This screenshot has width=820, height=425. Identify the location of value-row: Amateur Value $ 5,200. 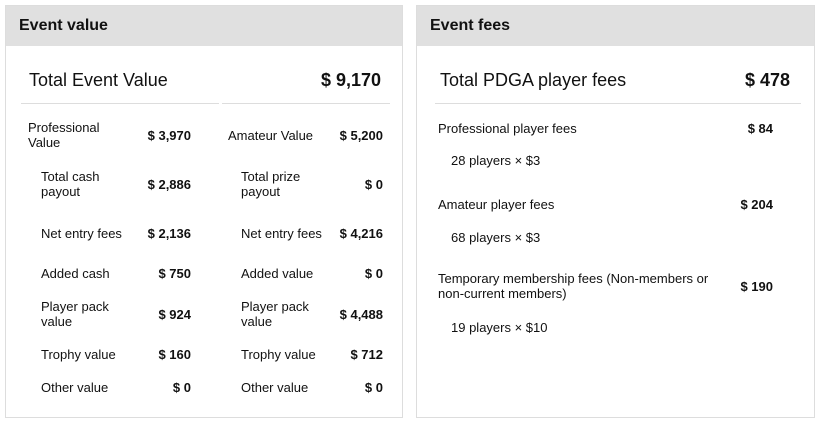
(305, 135).